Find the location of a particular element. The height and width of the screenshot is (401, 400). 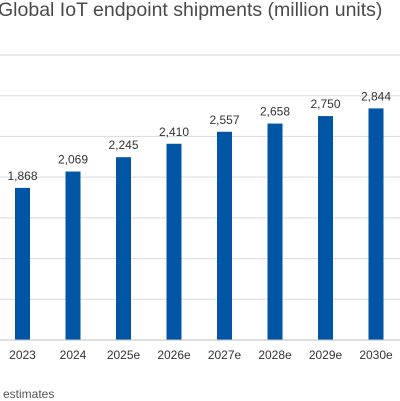

data-label: 2,069 is located at coordinates (73, 160).